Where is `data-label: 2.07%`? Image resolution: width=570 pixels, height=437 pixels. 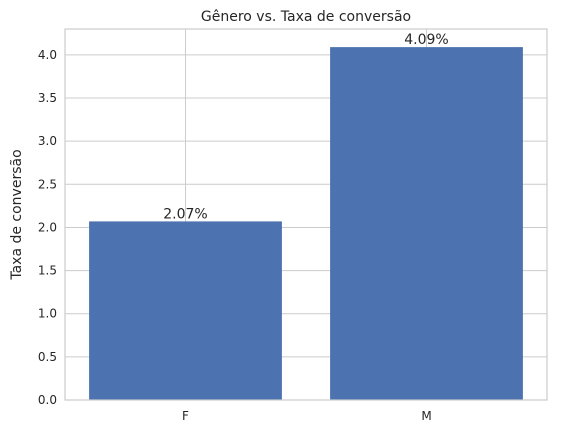 data-label: 2.07% is located at coordinates (185, 214).